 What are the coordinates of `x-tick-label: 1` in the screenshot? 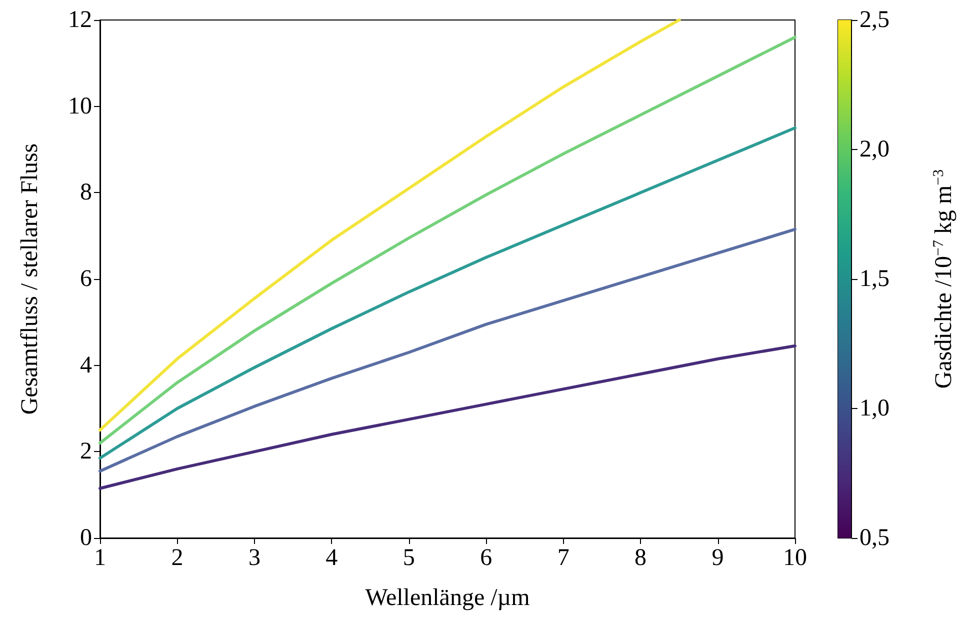 It's located at (100, 558).